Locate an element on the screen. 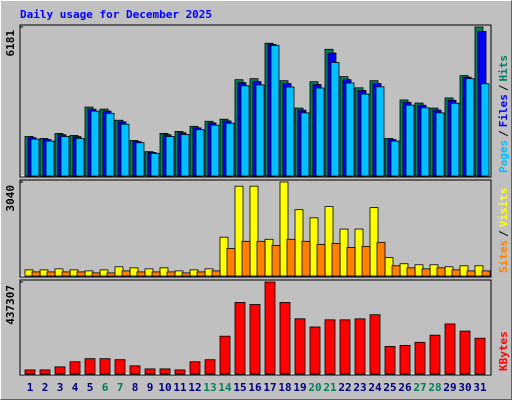  x-tick-label: 3 is located at coordinates (60, 387).